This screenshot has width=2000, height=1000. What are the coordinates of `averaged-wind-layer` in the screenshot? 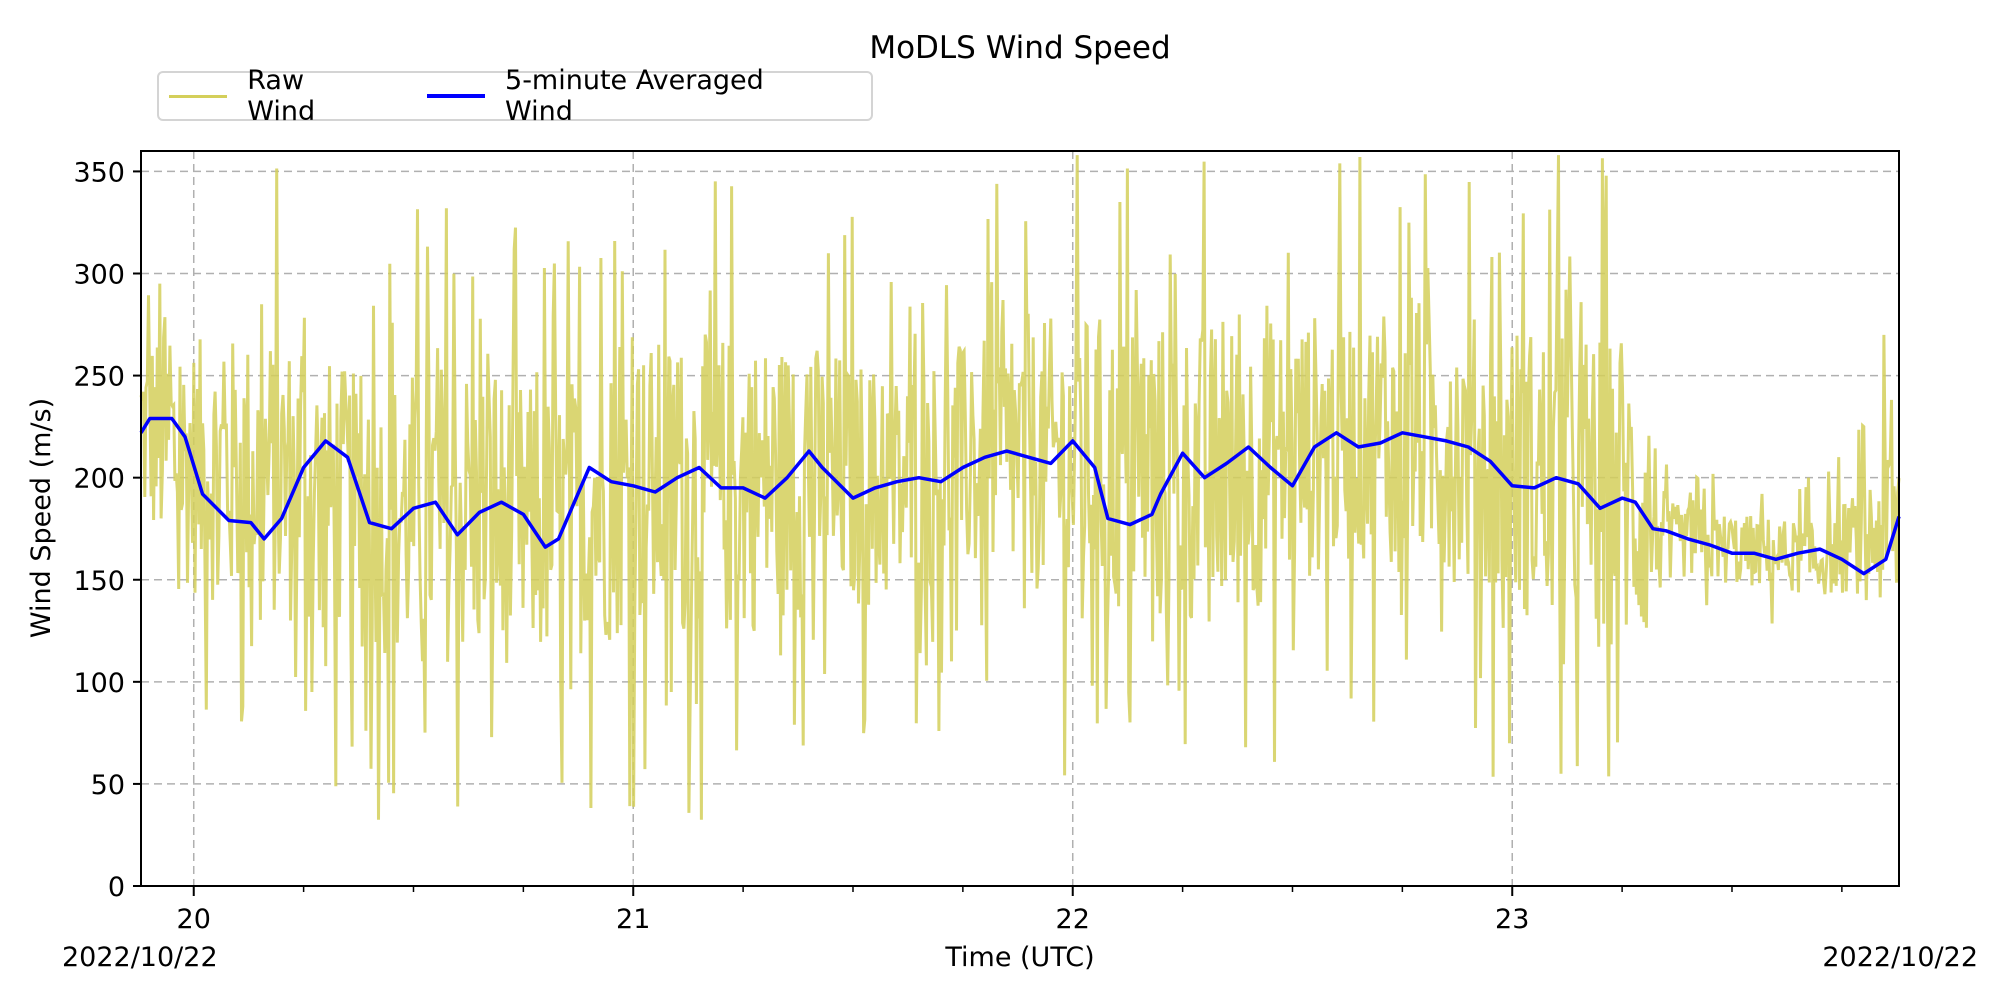 It's located at (1020, 496).